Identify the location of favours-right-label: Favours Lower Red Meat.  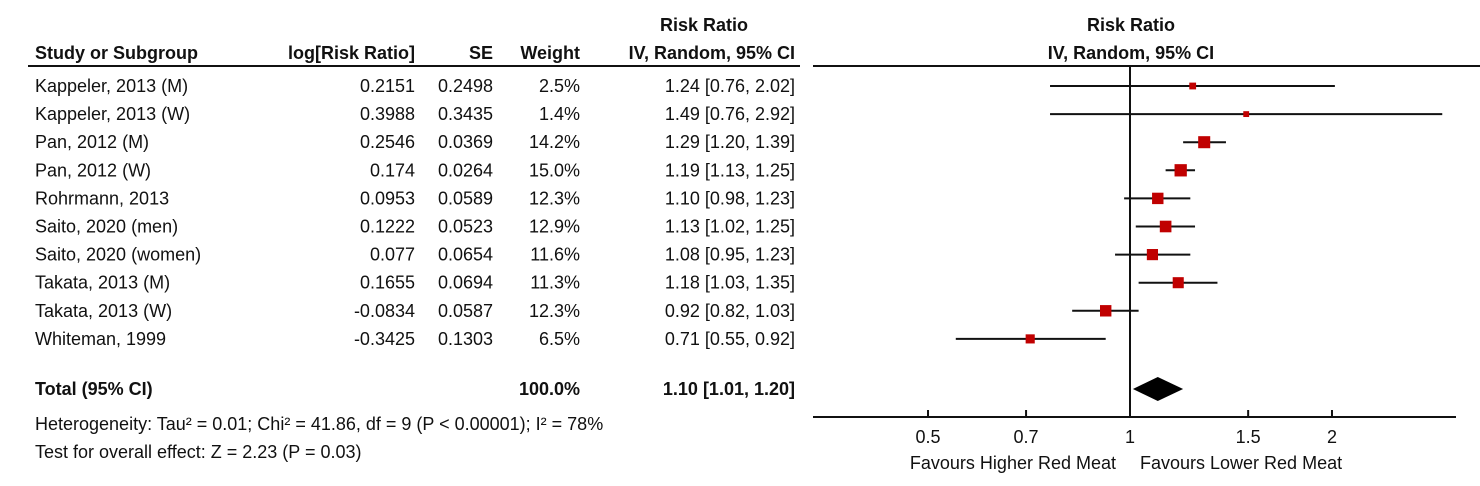
(1241, 463).